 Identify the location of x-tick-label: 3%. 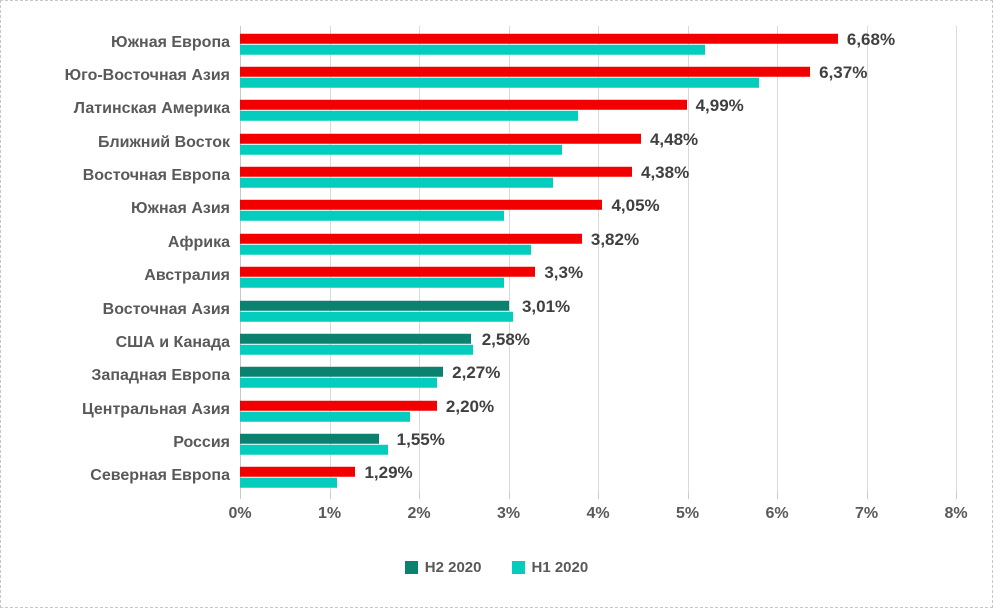
(508, 513).